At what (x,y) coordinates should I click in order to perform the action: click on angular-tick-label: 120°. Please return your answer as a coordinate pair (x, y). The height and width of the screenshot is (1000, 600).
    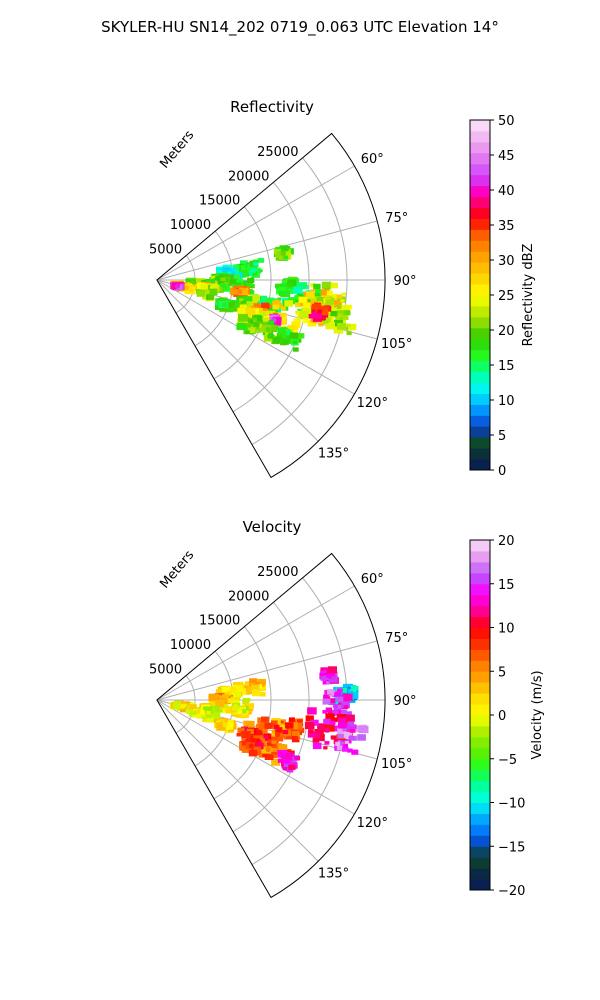
    Looking at the image, I should click on (372, 403).